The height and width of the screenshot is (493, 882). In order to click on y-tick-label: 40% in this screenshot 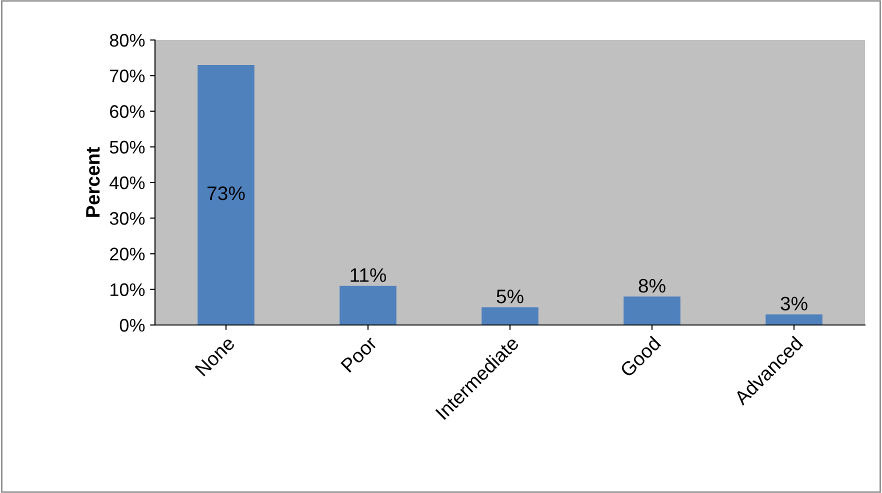, I will do `click(127, 183)`.